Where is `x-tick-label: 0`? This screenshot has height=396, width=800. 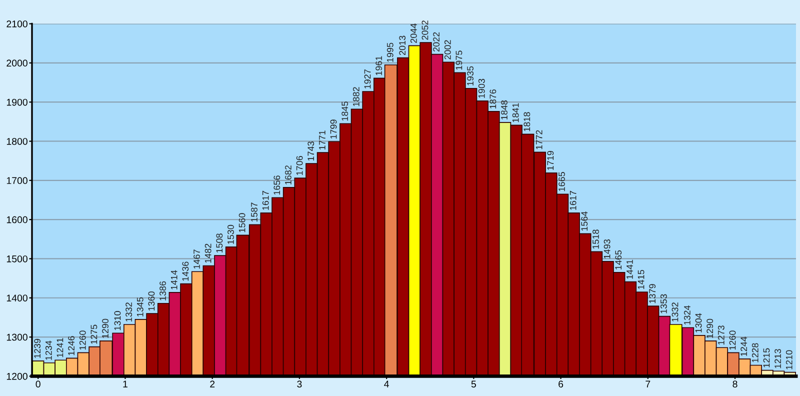
x-tick-label: 0 is located at coordinates (38, 384).